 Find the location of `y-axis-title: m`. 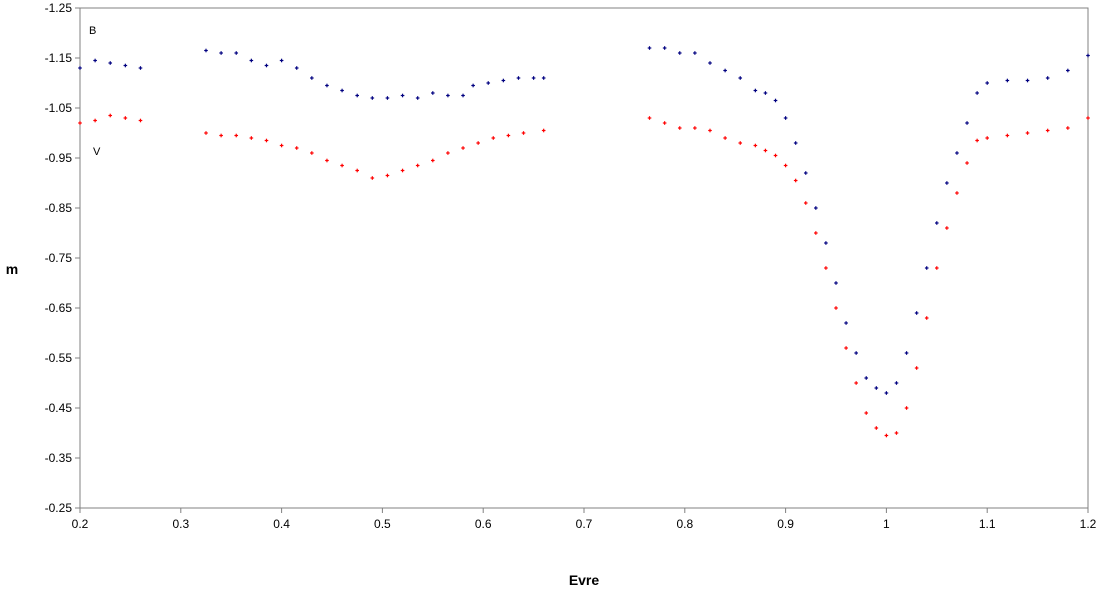

y-axis-title: m is located at coordinates (12, 269).